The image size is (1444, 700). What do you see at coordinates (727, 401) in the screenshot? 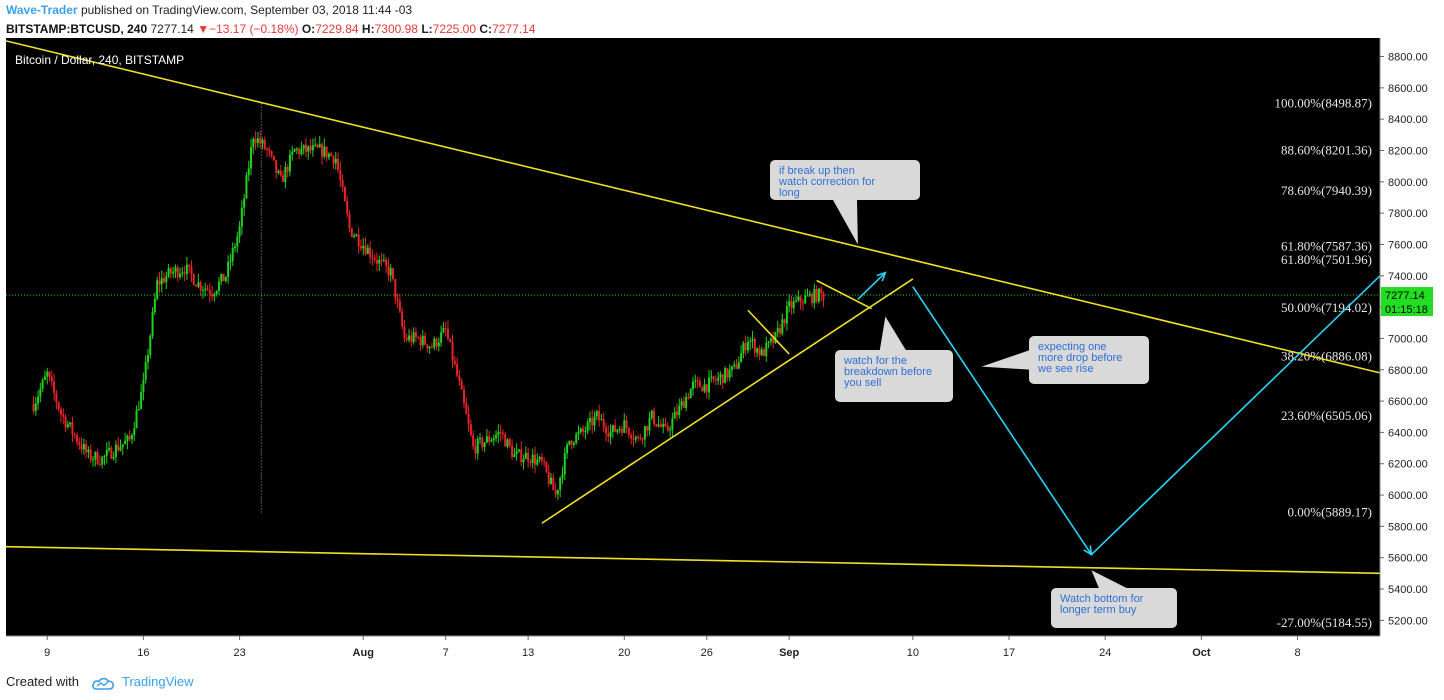
I see `ascending-support-line` at bounding box center [727, 401].